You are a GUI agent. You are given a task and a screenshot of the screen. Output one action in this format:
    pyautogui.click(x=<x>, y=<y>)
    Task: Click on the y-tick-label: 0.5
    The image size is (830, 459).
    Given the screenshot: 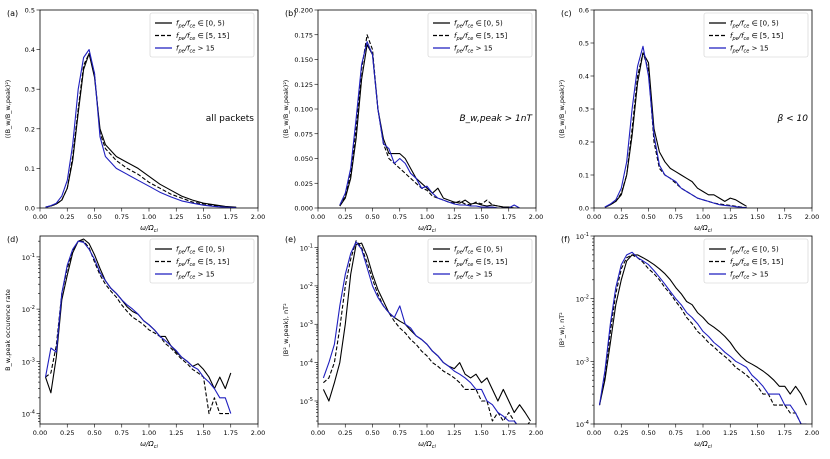 What is the action you would take?
    pyautogui.click(x=584, y=44)
    